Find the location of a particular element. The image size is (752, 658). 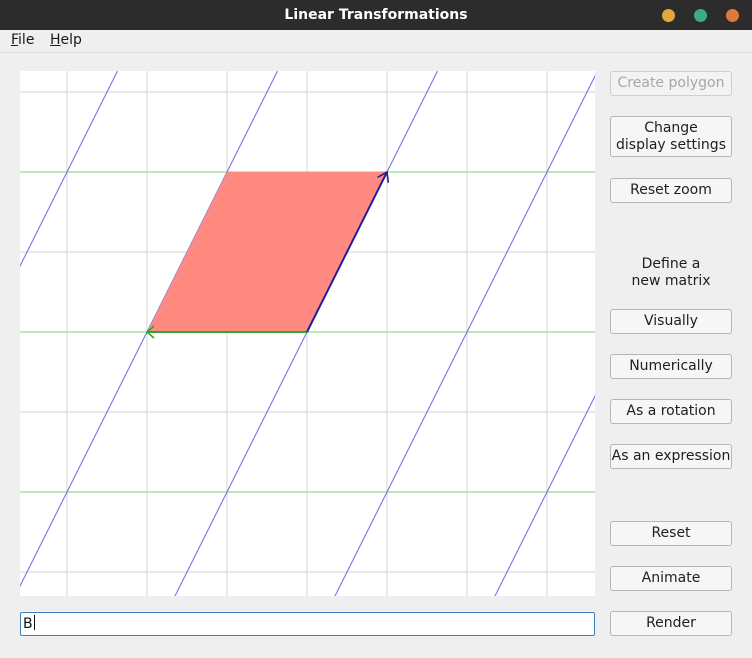

animate-button: Animate is located at coordinates (671, 578).